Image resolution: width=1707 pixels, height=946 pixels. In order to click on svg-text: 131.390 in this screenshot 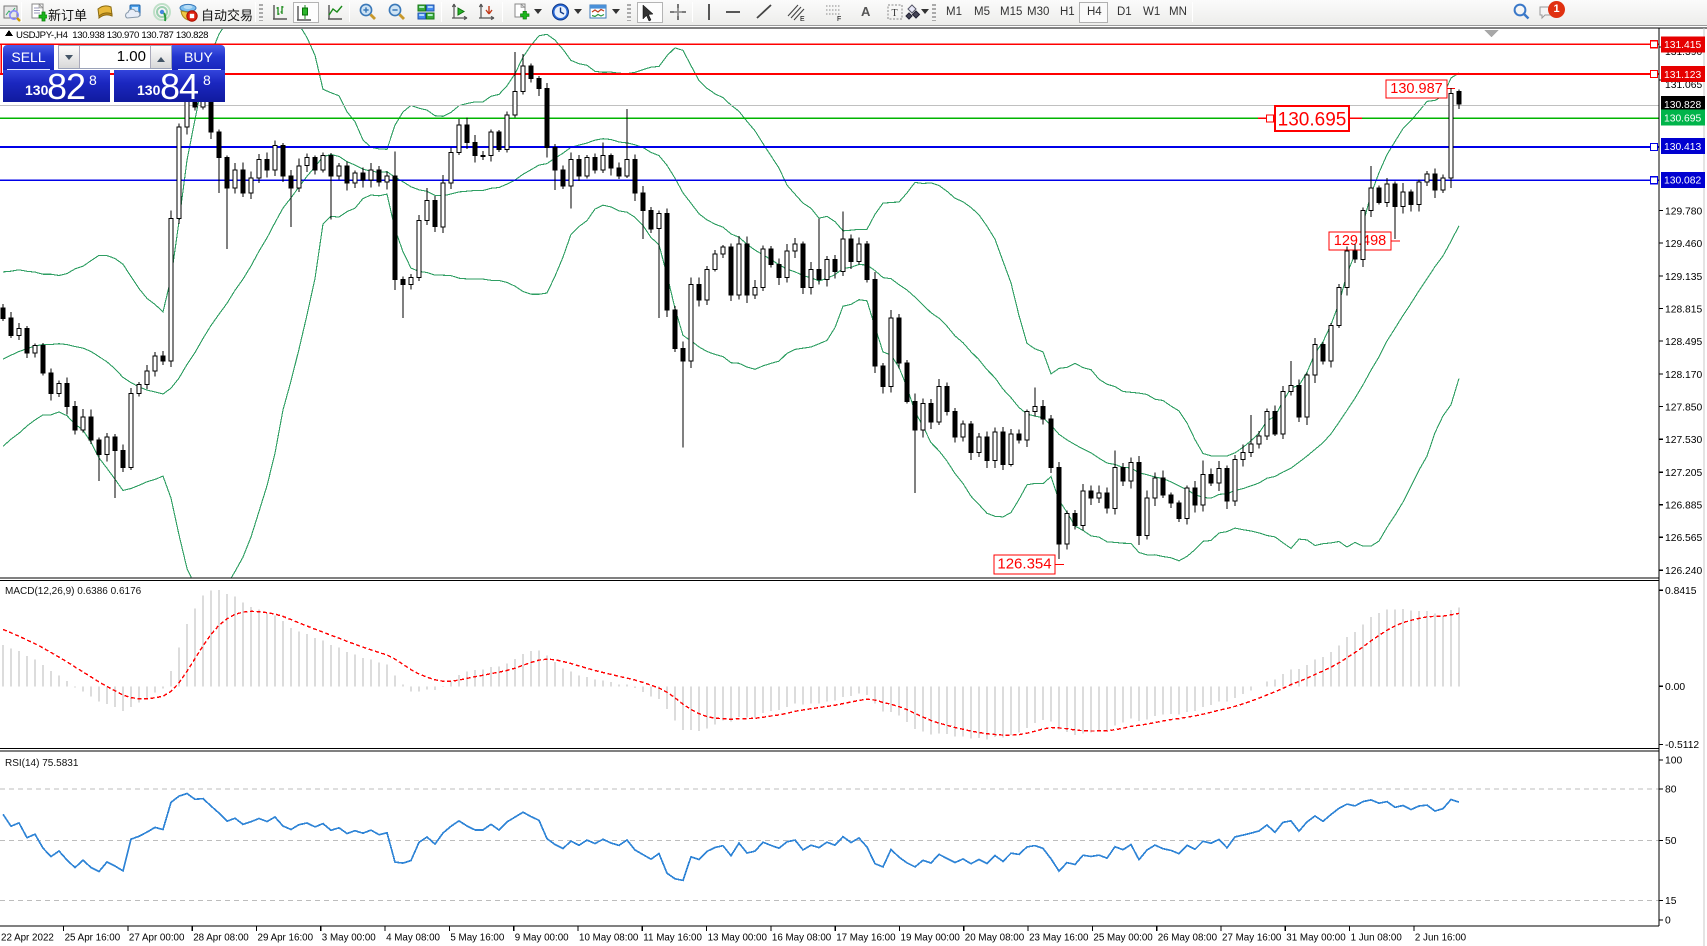, I will do `click(1683, 52)`.